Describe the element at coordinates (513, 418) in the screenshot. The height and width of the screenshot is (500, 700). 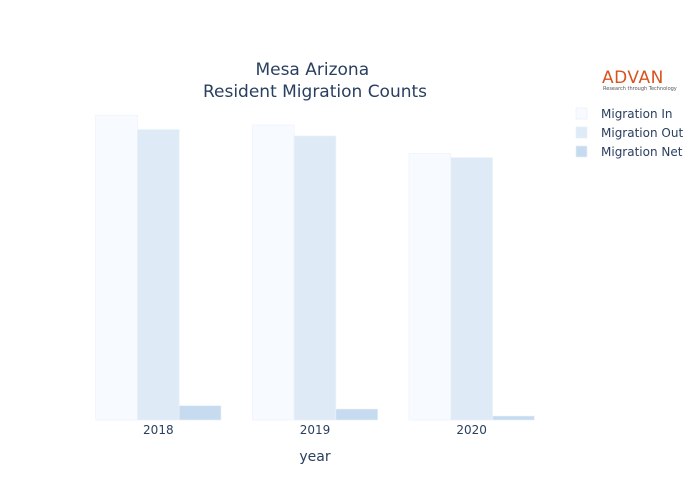
I see `bar-migration-net-2020` at that location.